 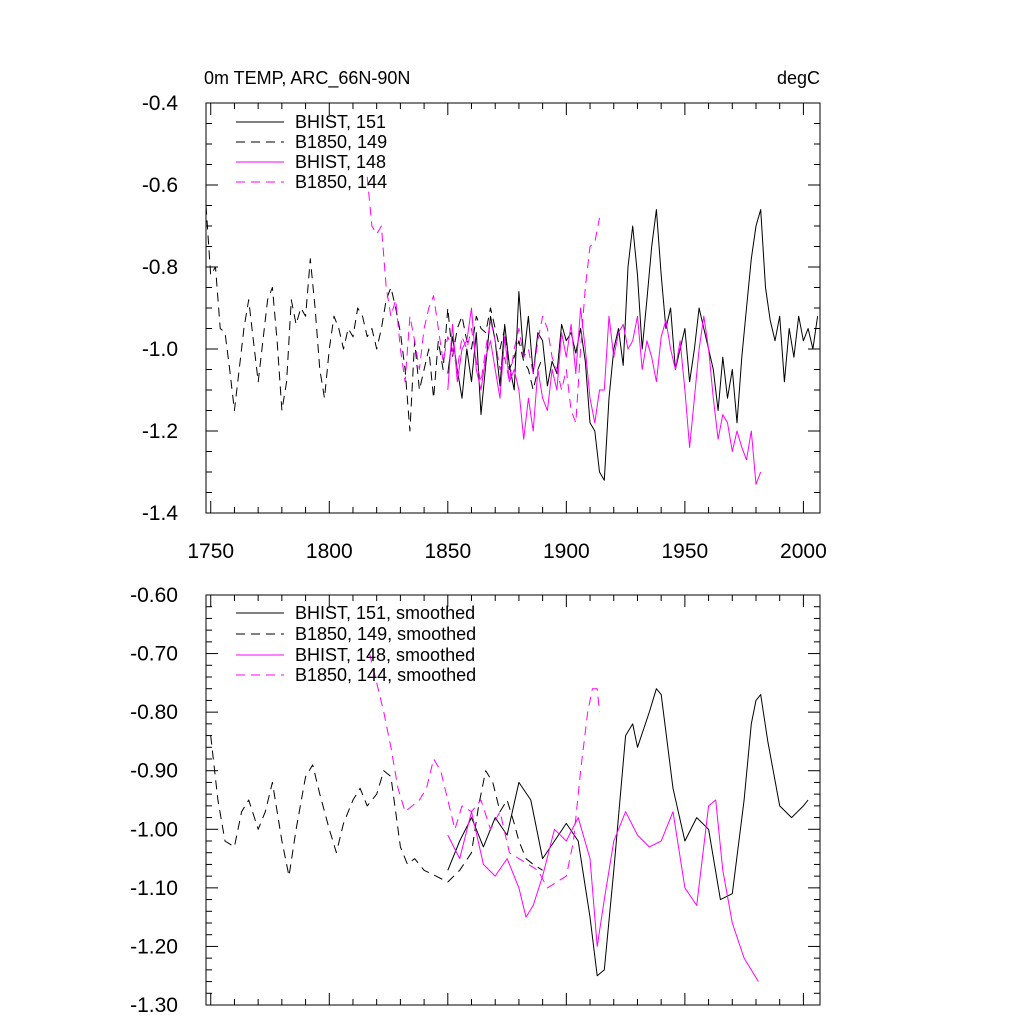 What do you see at coordinates (154, 595) in the screenshot?
I see `y-tick-label: -0.60` at bounding box center [154, 595].